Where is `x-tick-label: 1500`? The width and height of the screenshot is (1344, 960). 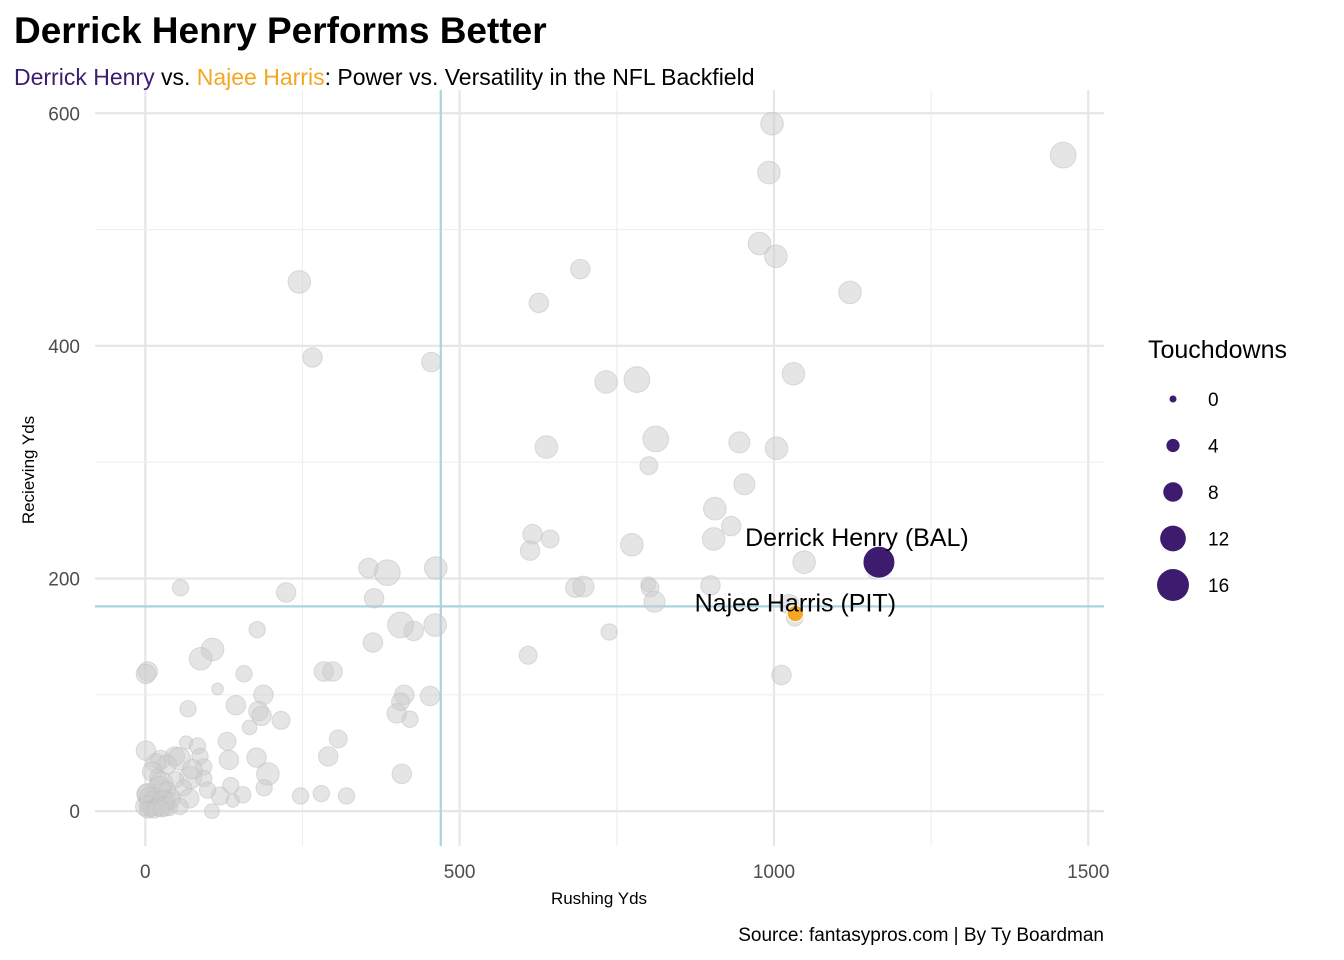 x-tick-label: 1500 is located at coordinates (1088, 872).